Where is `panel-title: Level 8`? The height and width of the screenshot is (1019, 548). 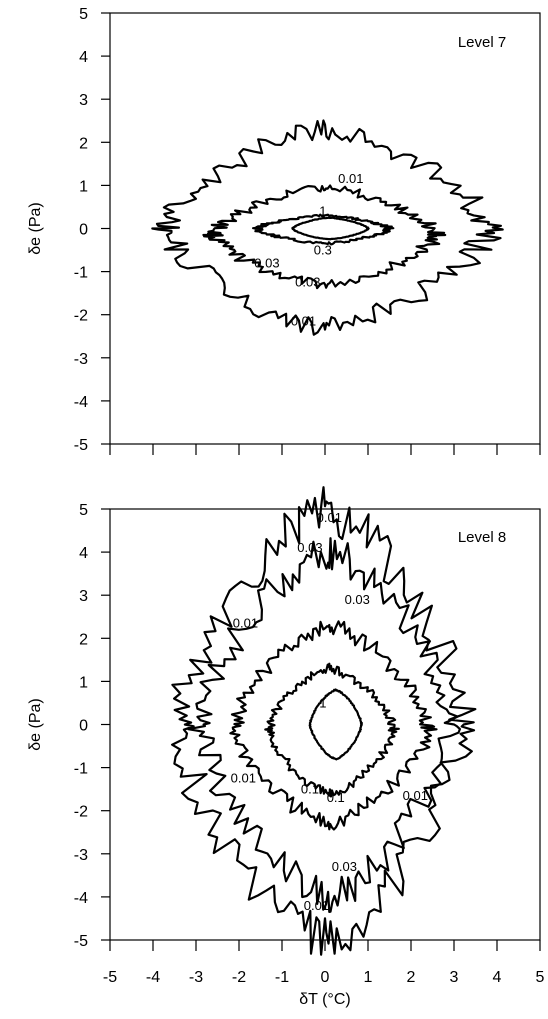 panel-title: Level 8 is located at coordinates (482, 537).